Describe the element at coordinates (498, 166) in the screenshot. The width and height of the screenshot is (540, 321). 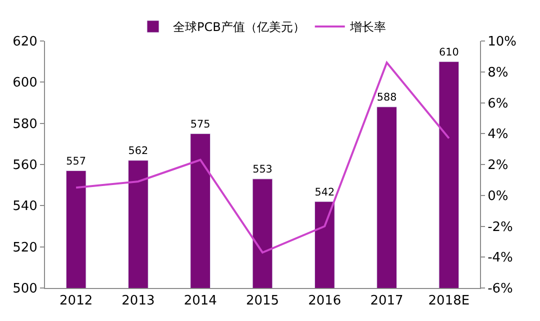
I see `y2-tick-label: 2%` at that location.